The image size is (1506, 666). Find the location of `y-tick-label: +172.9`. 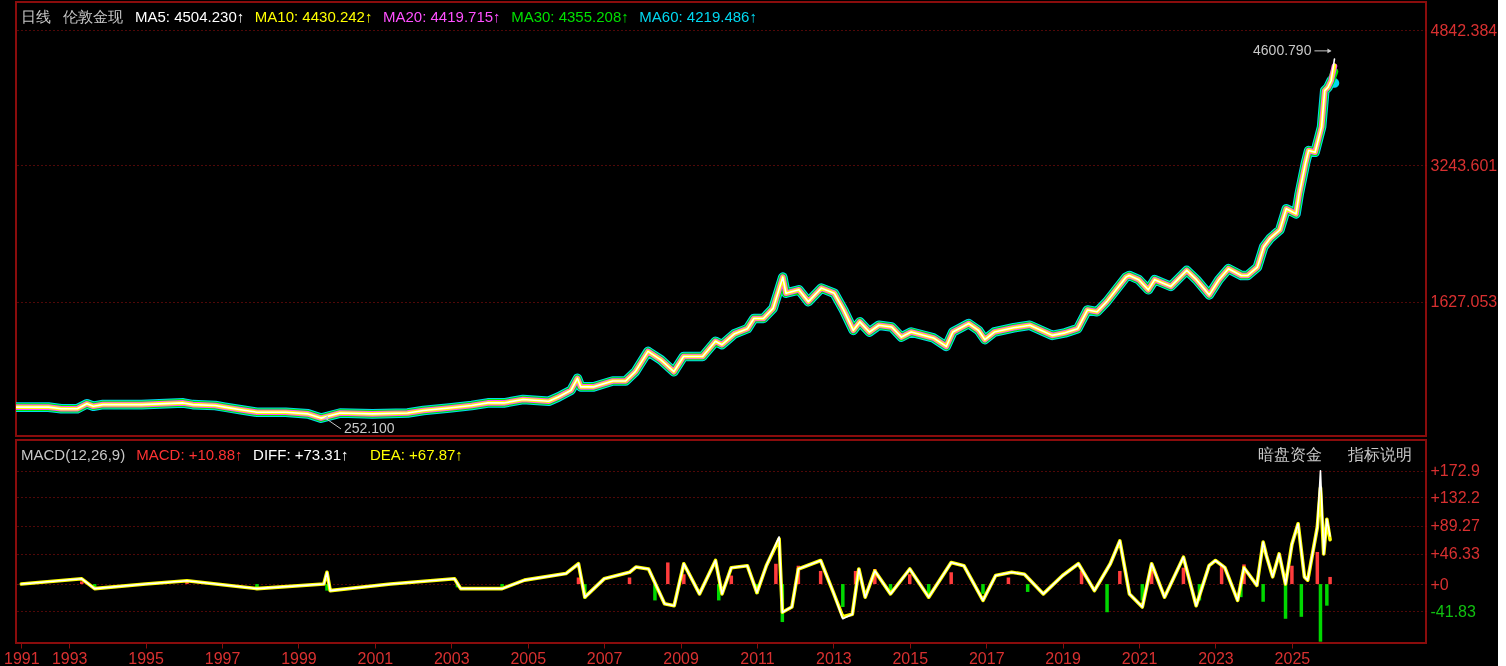

y-tick-label: +172.9 is located at coordinates (1455, 471).